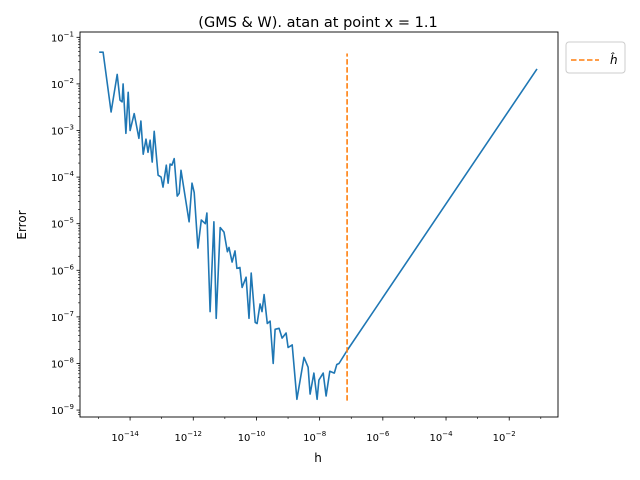  I want to click on x-tick-label: 10⁻¹⁰, so click(252, 437).